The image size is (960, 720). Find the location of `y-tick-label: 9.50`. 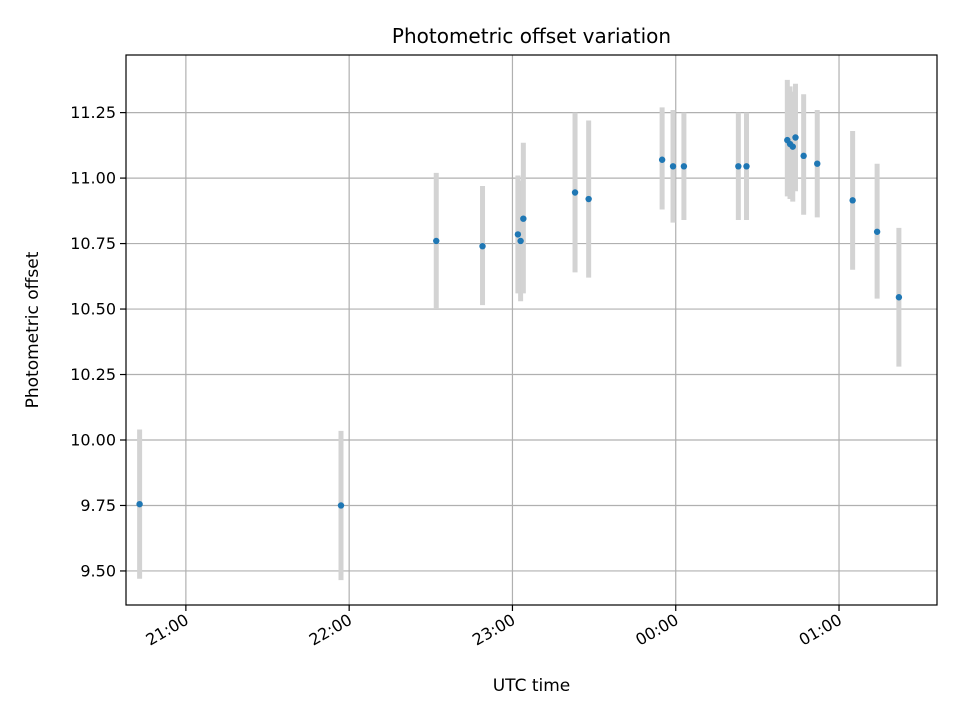

y-tick-label: 9.50 is located at coordinates (98, 570).